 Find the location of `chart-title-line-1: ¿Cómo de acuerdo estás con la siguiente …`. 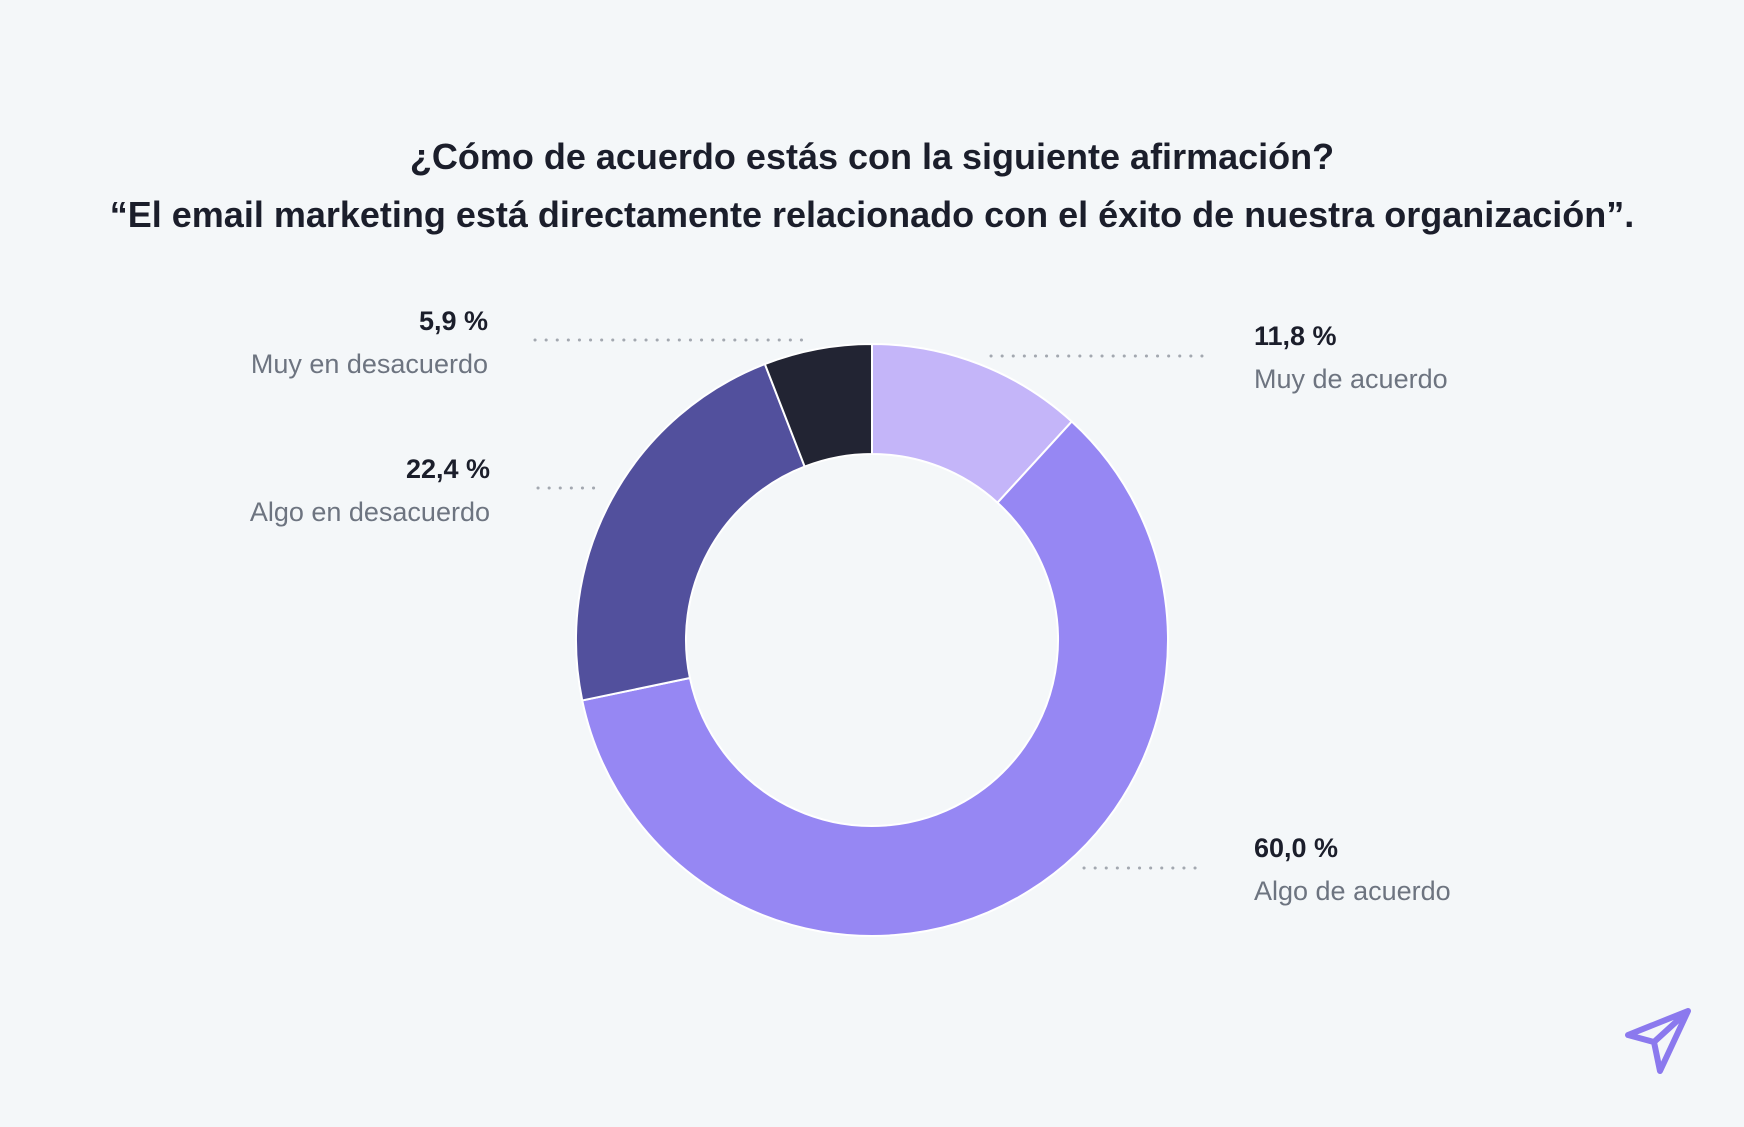

chart-title-line-1: ¿Cómo de acuerdo estás con la siguiente … is located at coordinates (872, 156).